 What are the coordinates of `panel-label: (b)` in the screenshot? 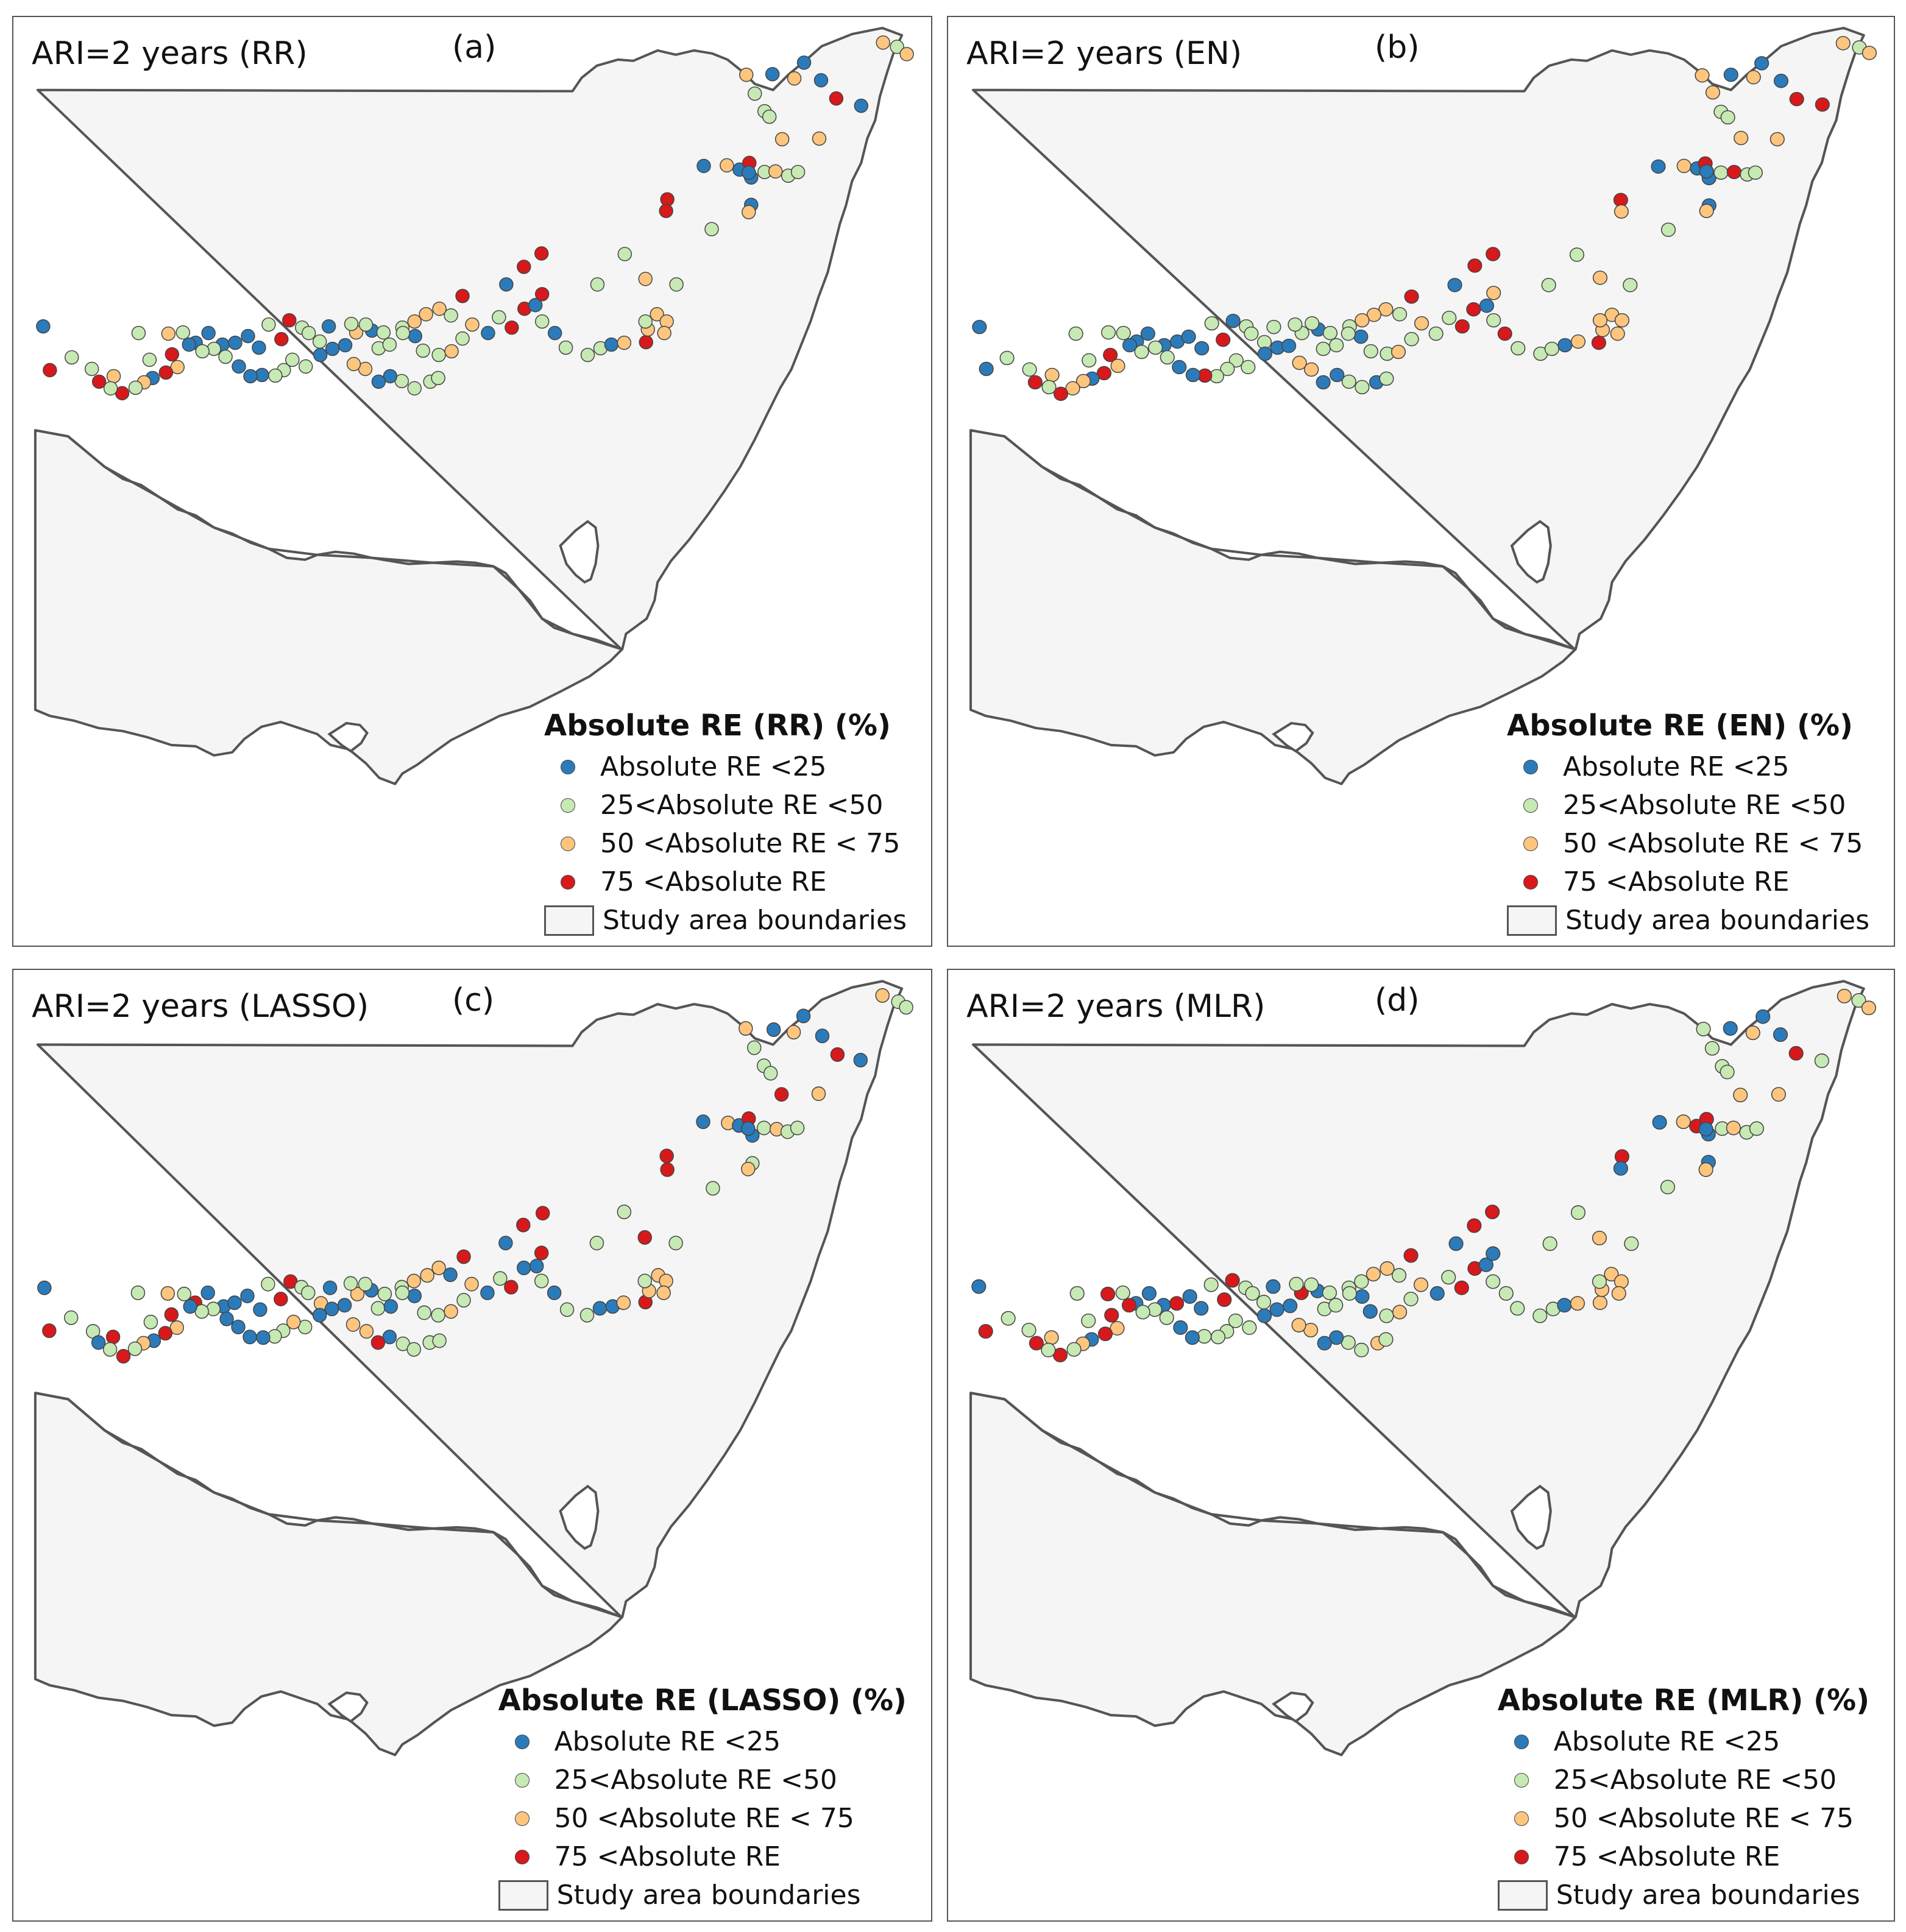 It's located at (1397, 47).